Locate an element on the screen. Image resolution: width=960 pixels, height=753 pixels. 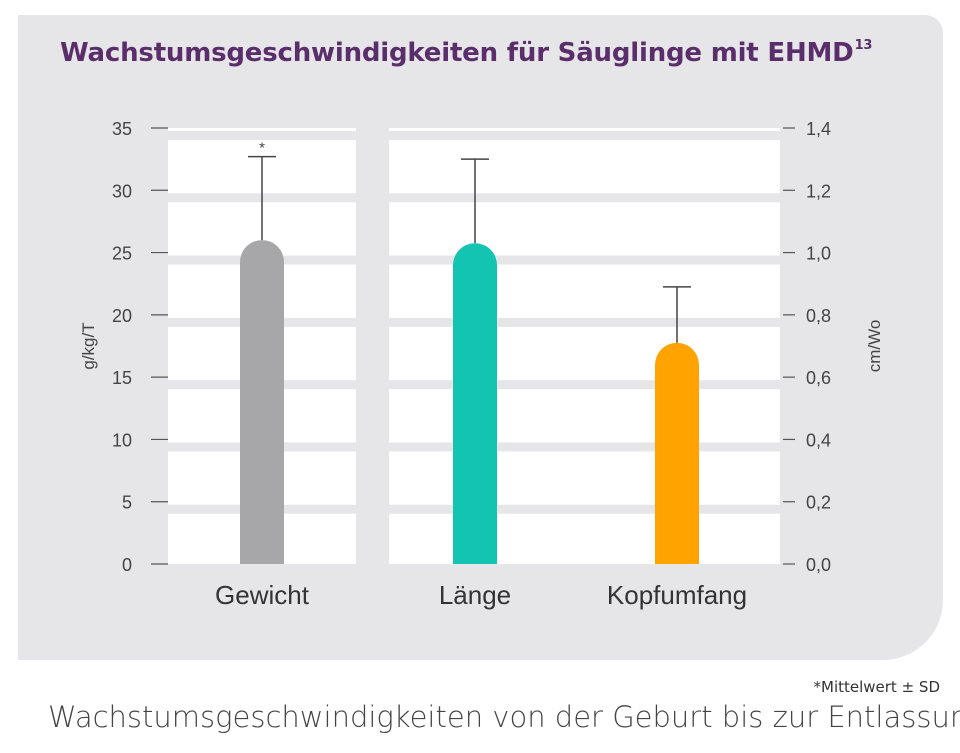
right-tick-label: 0,8 is located at coordinates (818, 316).